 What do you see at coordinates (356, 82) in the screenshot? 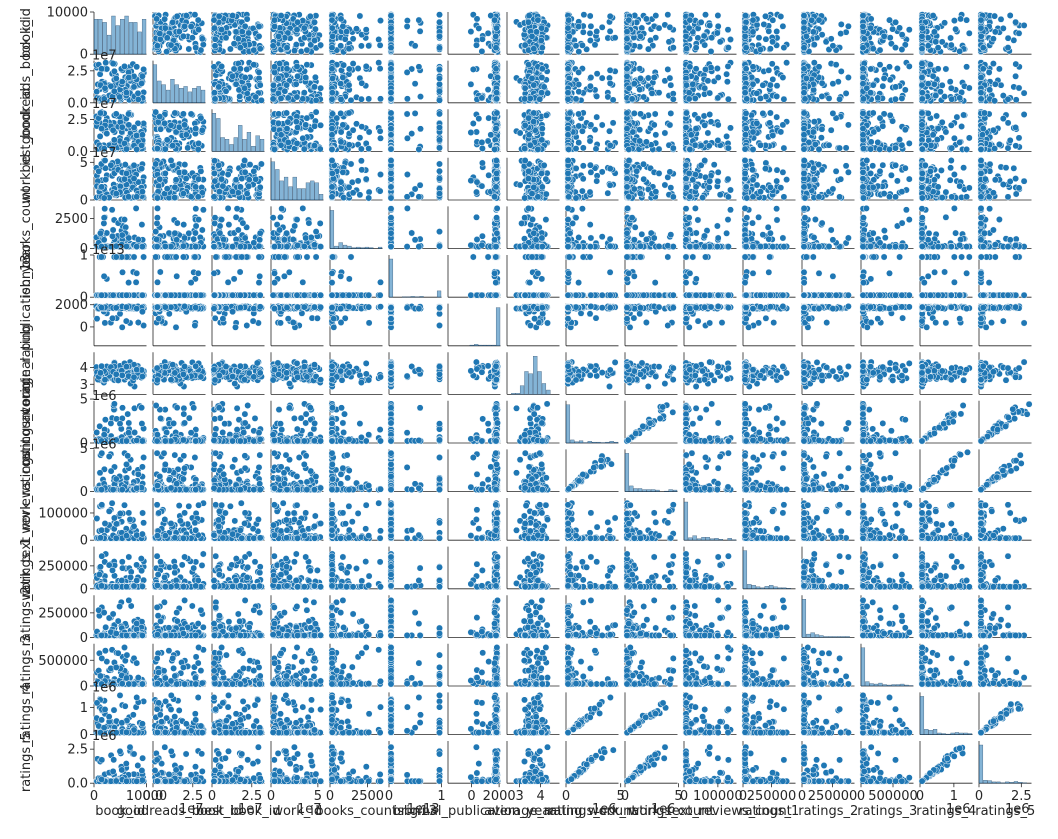
I see `panel-goodreads_book_id-vs-books_count` at bounding box center [356, 82].